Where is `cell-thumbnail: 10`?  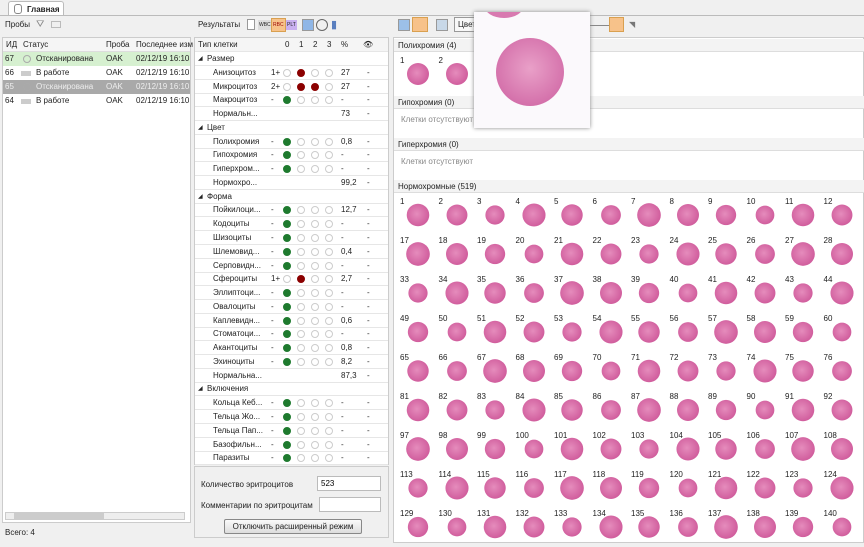 cell-thumbnail: 10 is located at coordinates (764, 216).